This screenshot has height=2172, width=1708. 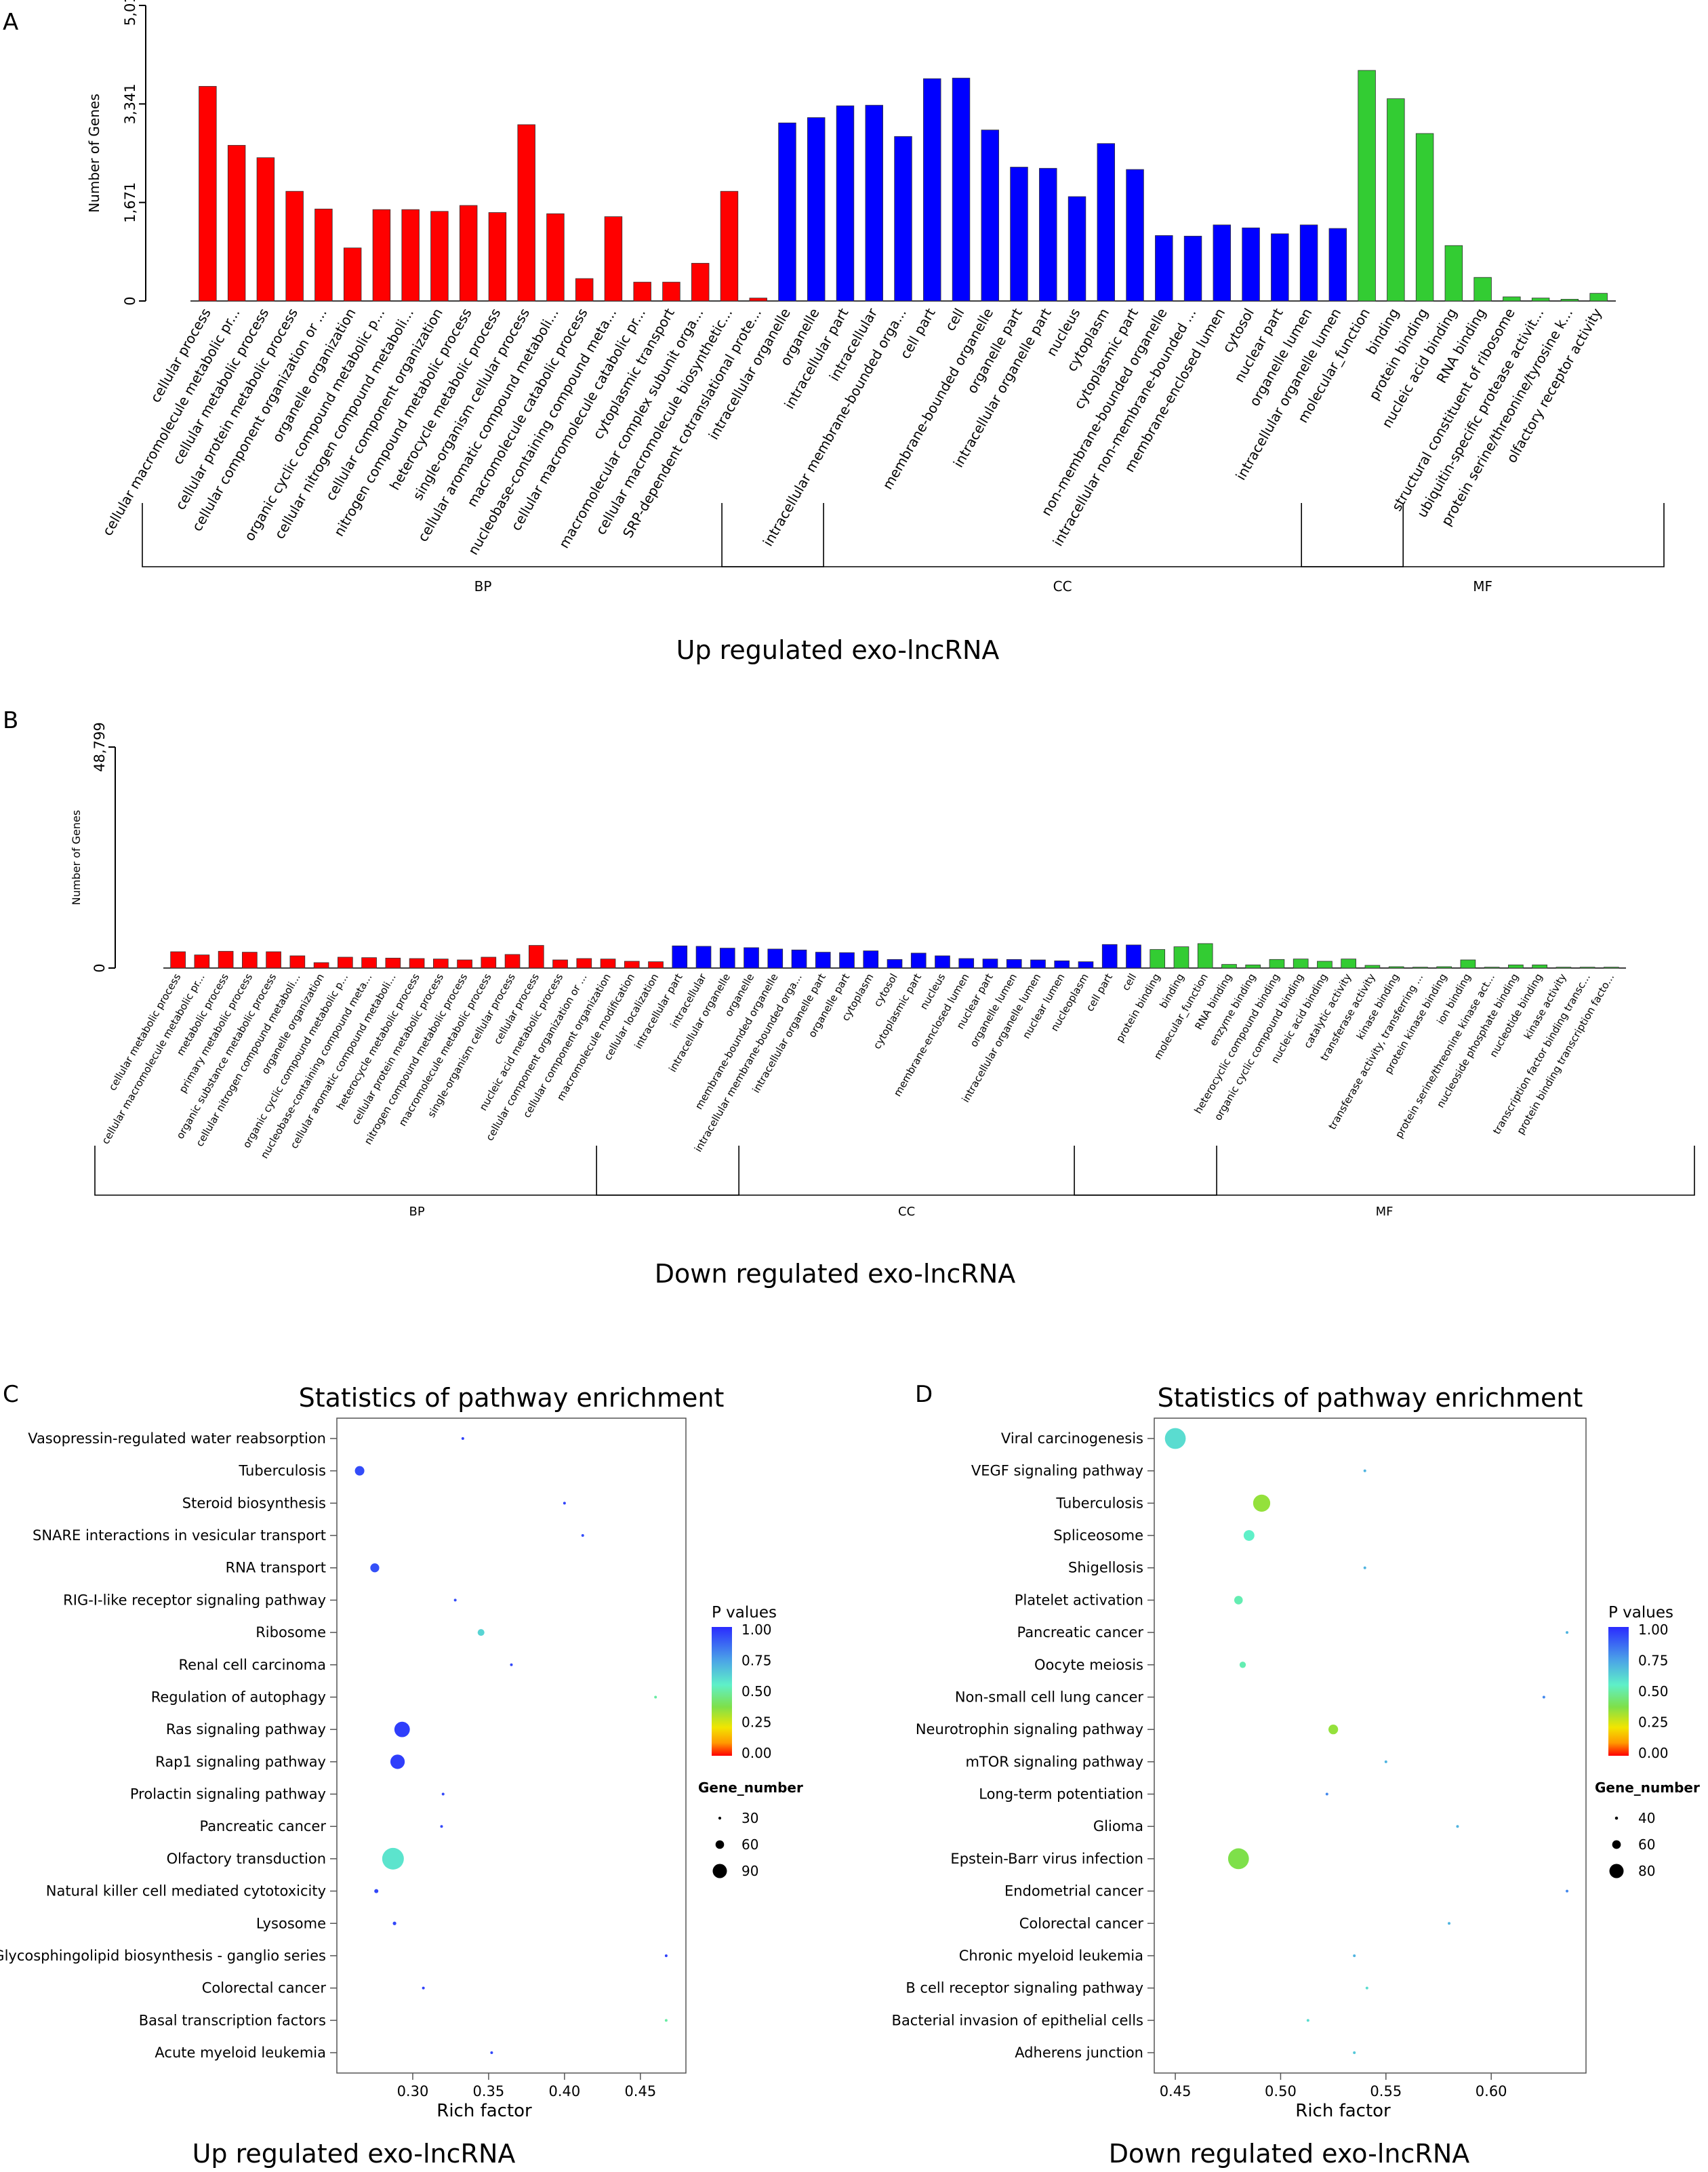 What do you see at coordinates (130, 13) in the screenshot?
I see `y-tick-label: 5,012` at bounding box center [130, 13].